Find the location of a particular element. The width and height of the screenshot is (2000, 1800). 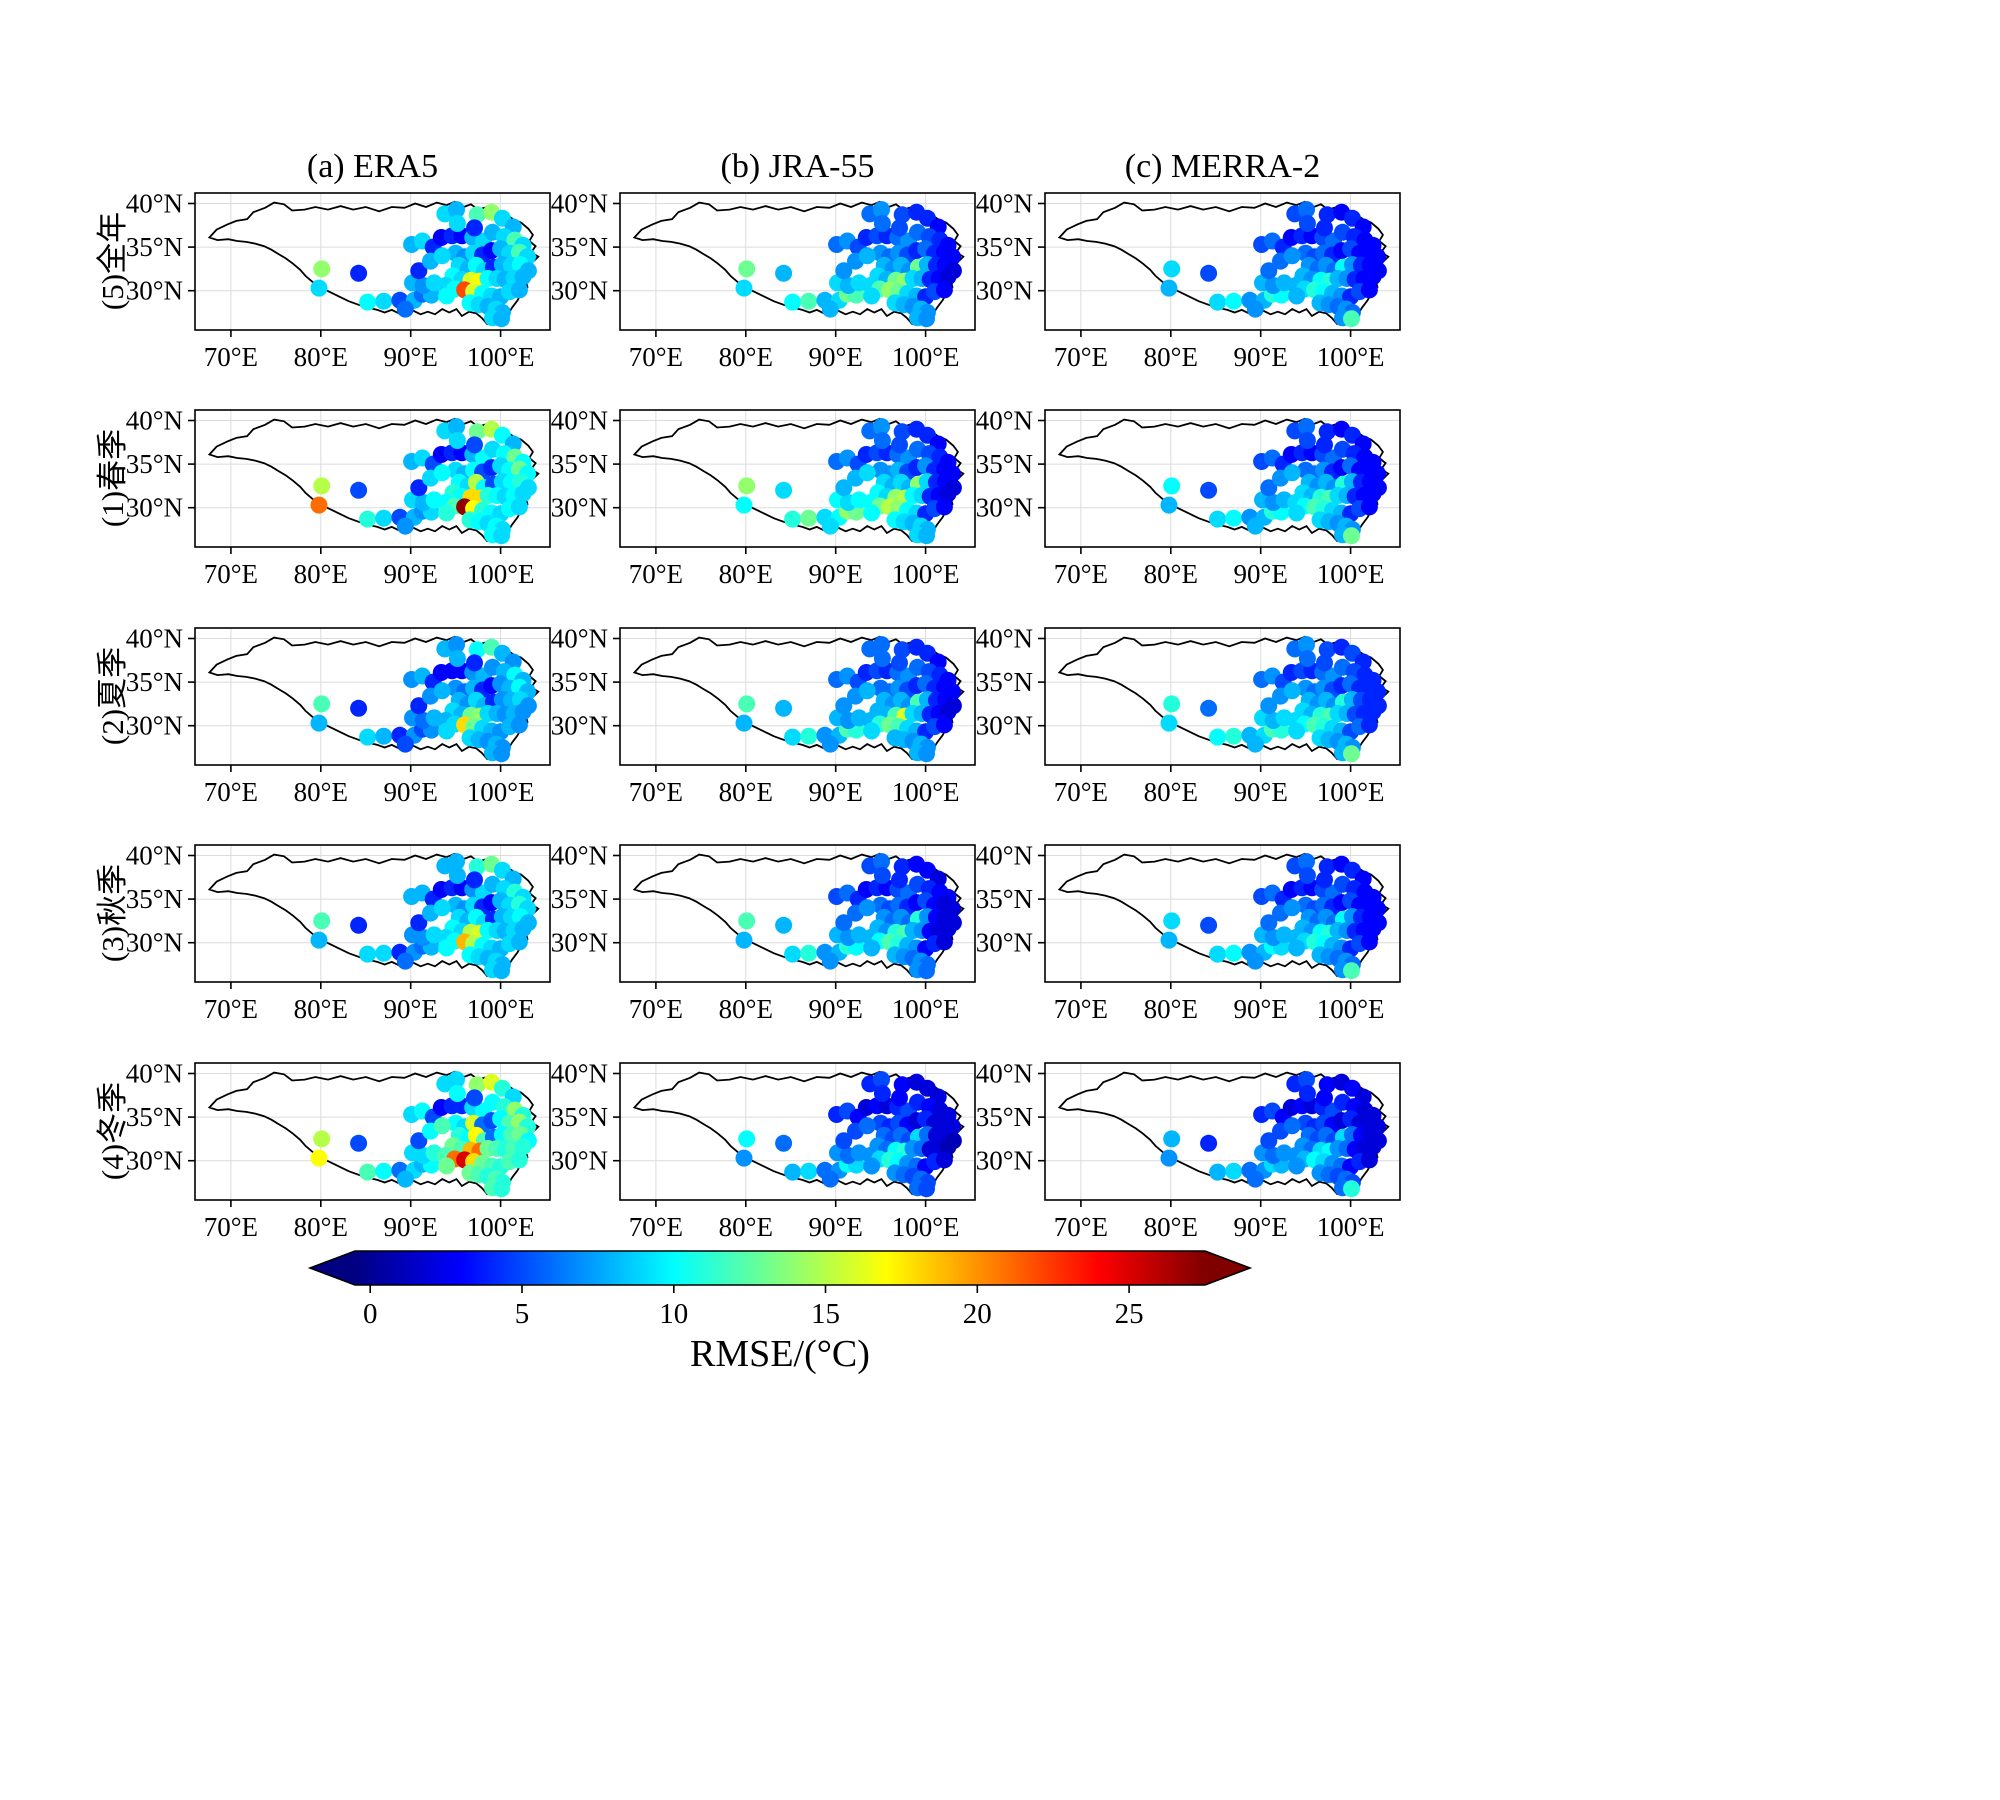

colorbar-tick-label: 25 is located at coordinates (1129, 1314).